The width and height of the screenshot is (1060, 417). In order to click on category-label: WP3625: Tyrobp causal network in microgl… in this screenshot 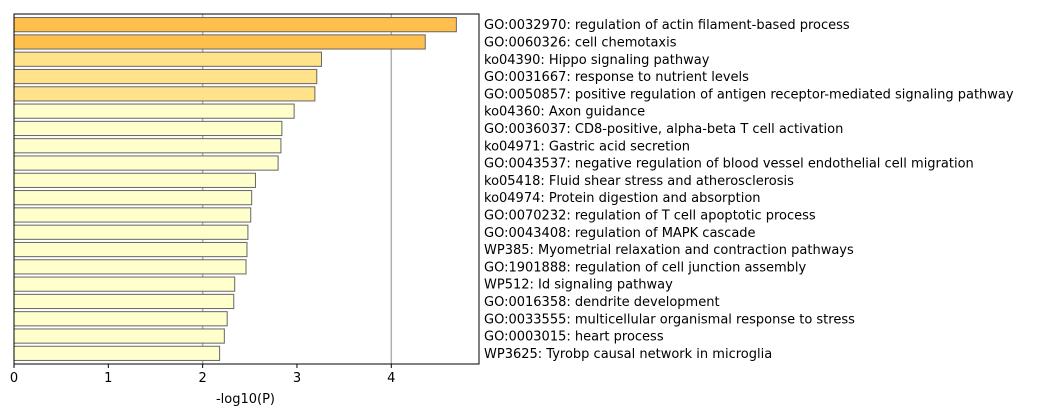, I will do `click(628, 354)`.